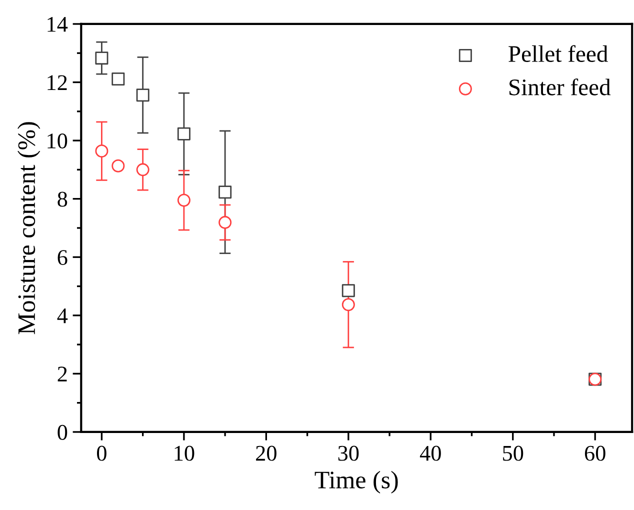  I want to click on x-tick-label: 60, so click(595, 453).